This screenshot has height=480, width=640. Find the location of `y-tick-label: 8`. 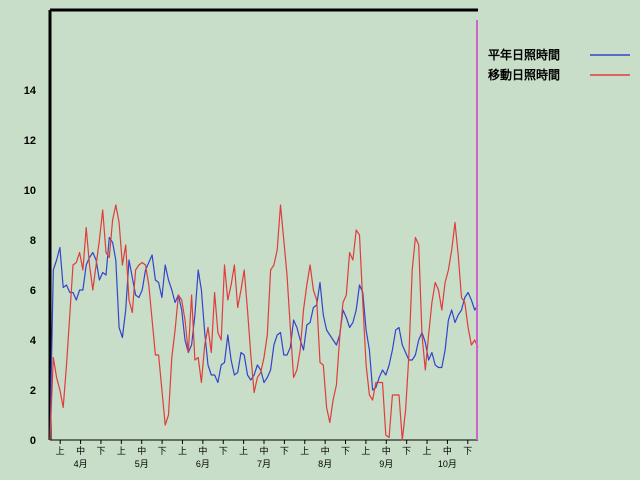

y-tick-label: 8 is located at coordinates (33, 241).